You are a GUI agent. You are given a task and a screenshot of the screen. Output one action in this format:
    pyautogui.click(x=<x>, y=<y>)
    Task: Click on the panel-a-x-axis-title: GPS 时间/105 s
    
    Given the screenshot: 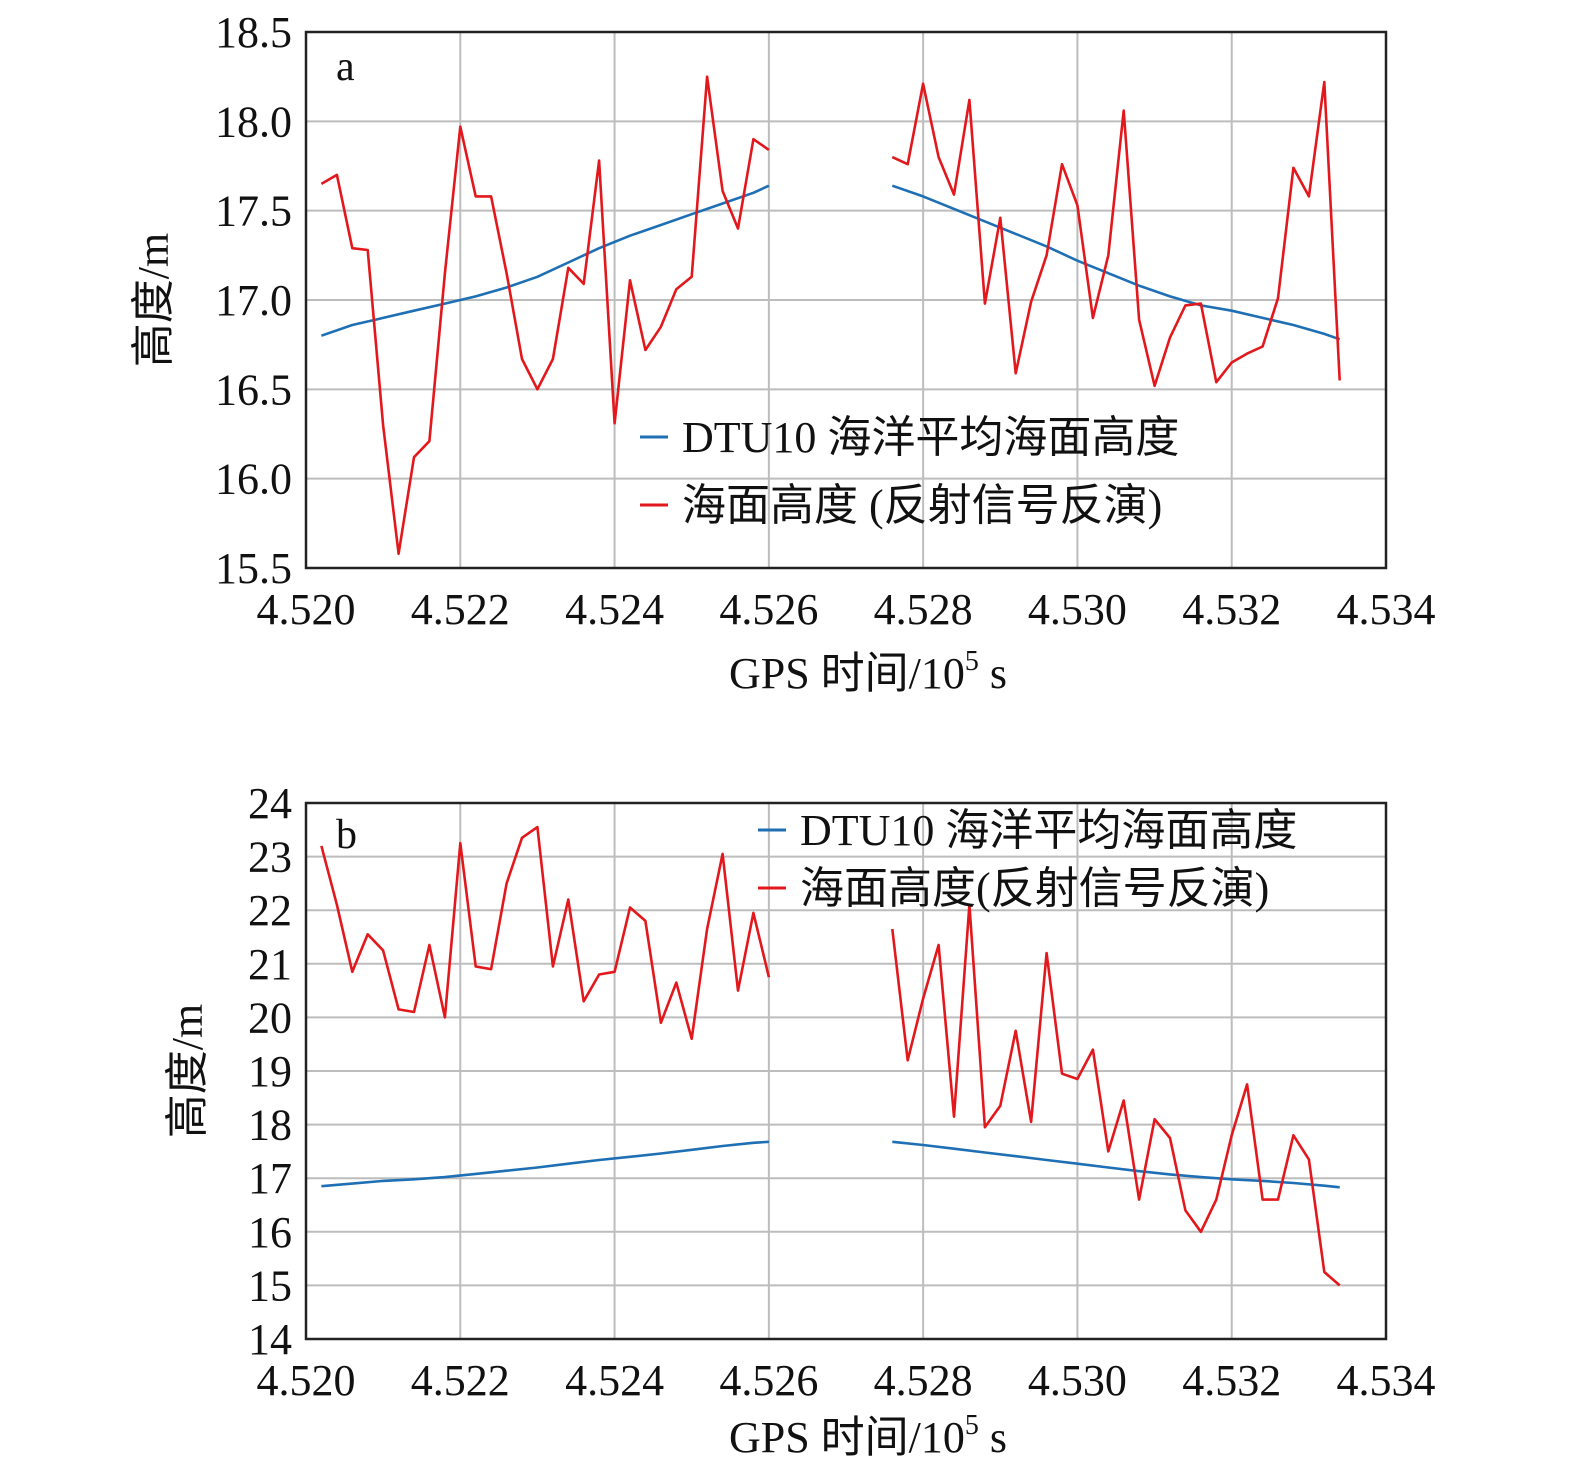 What is the action you would take?
    pyautogui.click(x=868, y=672)
    